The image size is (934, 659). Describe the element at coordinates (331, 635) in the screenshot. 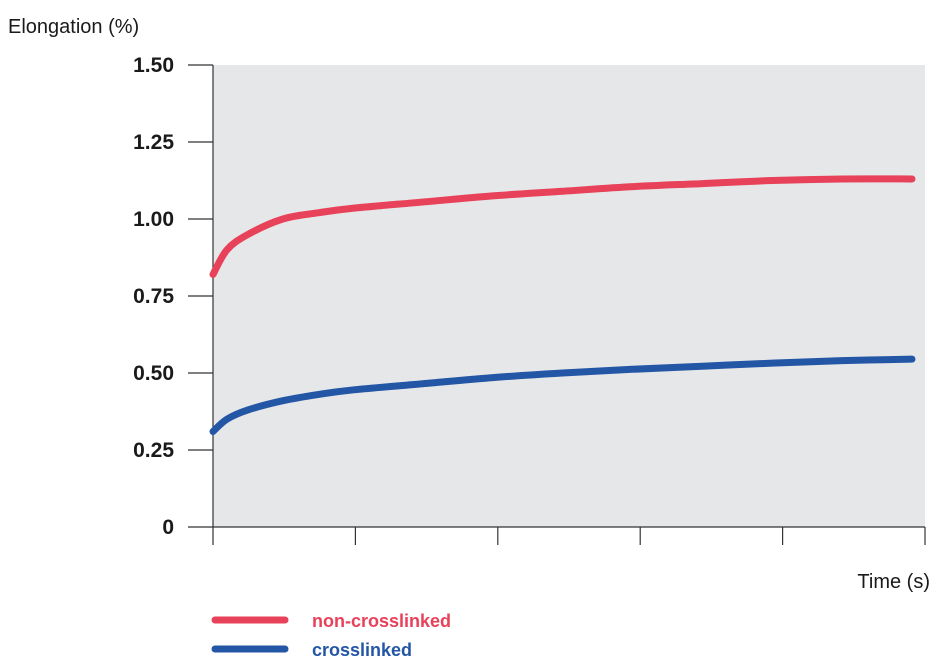

I see `legend: non-crosslinked crosslinked` at that location.